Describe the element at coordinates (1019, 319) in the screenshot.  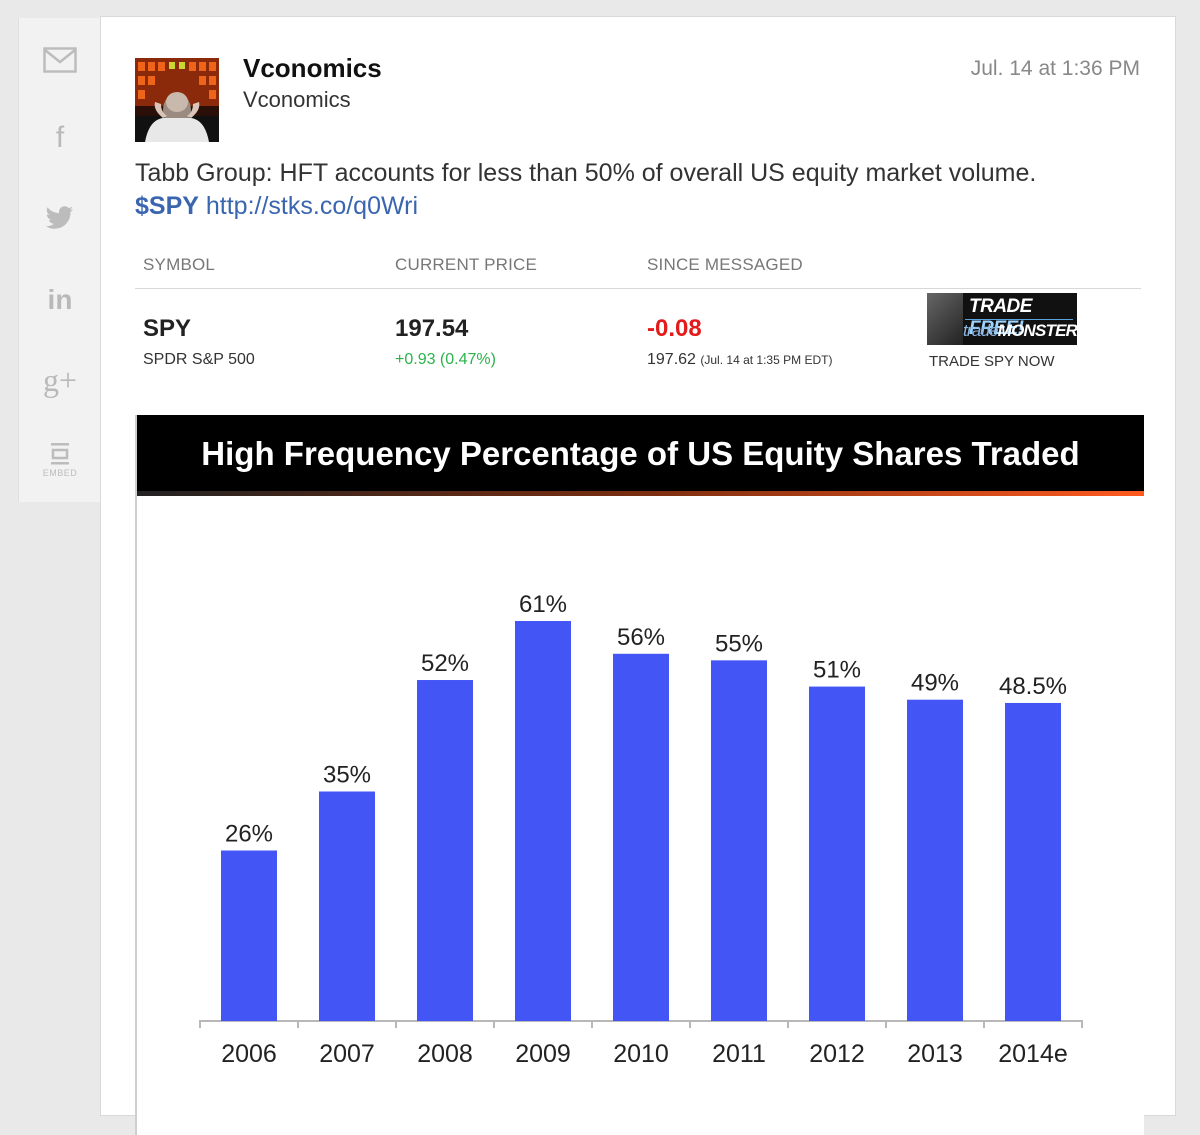
I see `ad-divider` at that location.